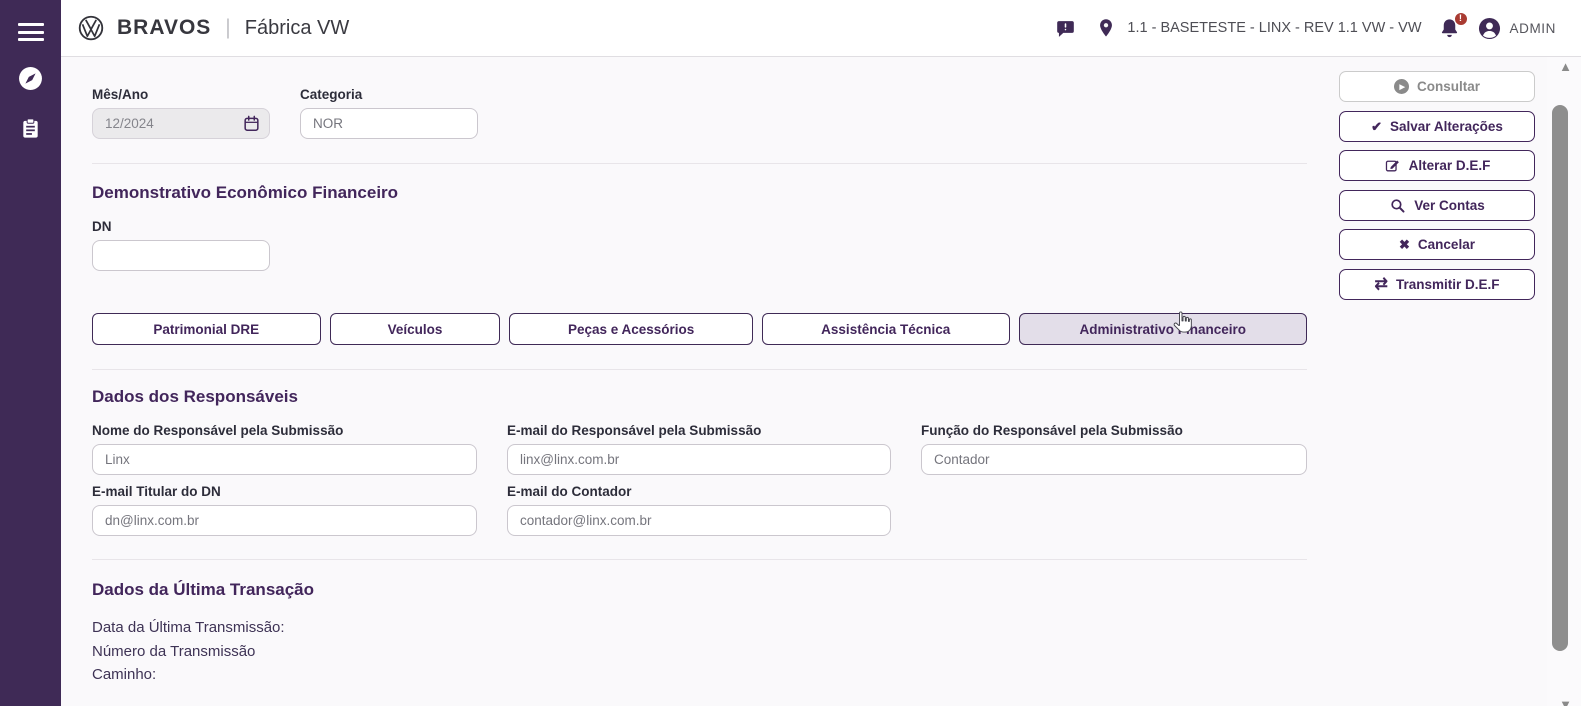 Image resolution: width=1581 pixels, height=720 pixels. Describe the element at coordinates (181, 255) in the screenshot. I see `dn-input` at that location.